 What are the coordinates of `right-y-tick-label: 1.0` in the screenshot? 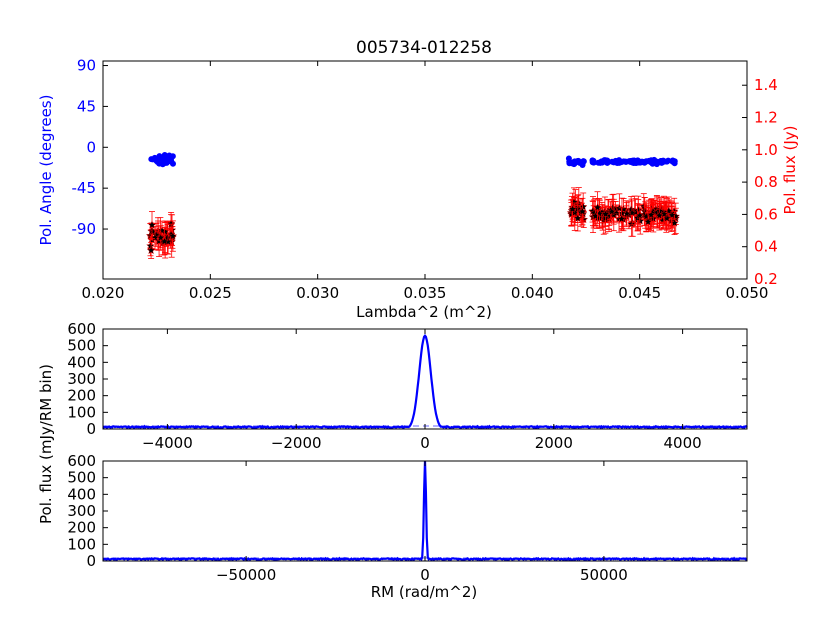 It's located at (766, 150).